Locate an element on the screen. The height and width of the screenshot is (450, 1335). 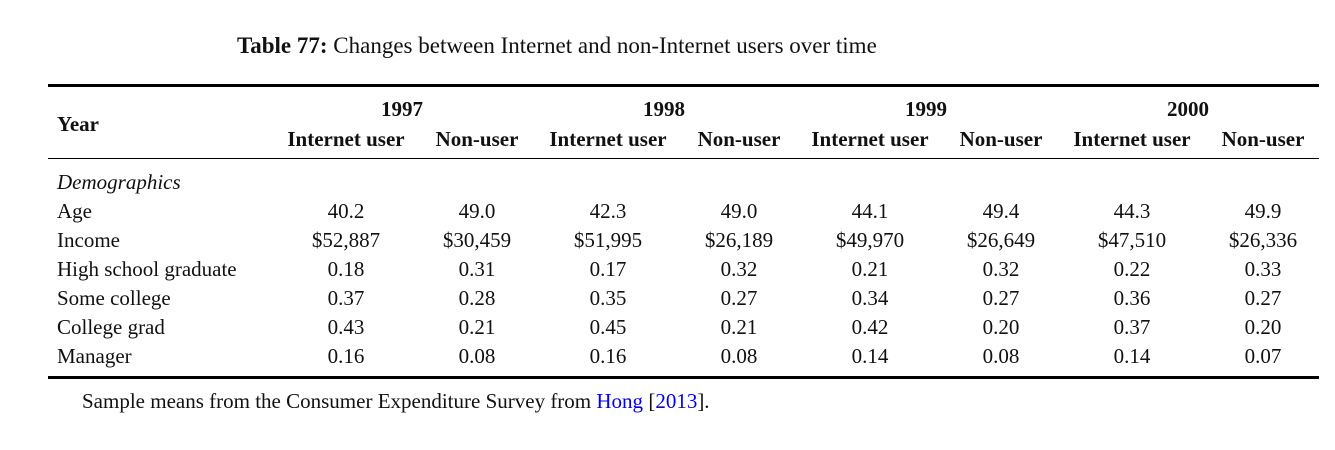
table-cell: 0.45 is located at coordinates (608, 327).